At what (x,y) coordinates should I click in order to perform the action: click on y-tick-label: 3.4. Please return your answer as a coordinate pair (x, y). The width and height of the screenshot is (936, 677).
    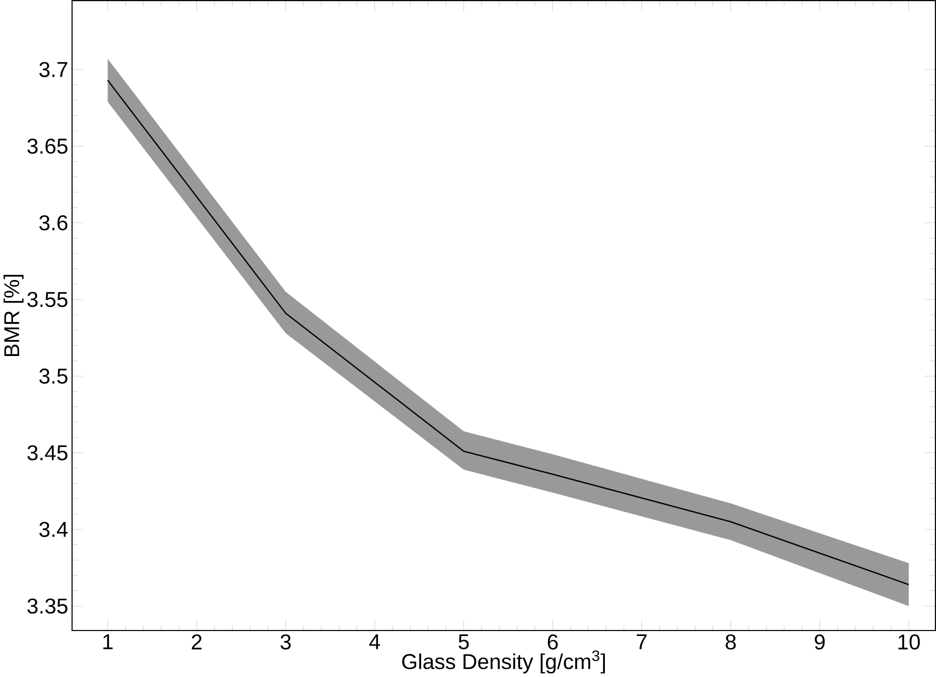
    Looking at the image, I should click on (53, 529).